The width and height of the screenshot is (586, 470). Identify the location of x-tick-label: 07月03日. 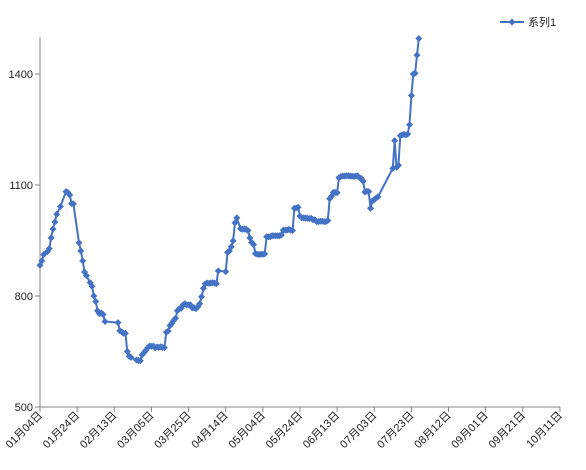
(358, 430).